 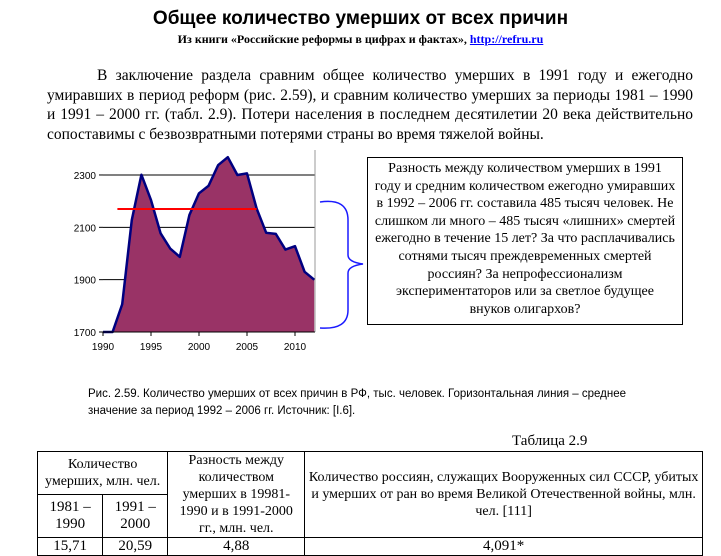 What do you see at coordinates (103, 473) in the screenshot?
I see `header-deaths: Количество умерших, млн. чел.` at bounding box center [103, 473].